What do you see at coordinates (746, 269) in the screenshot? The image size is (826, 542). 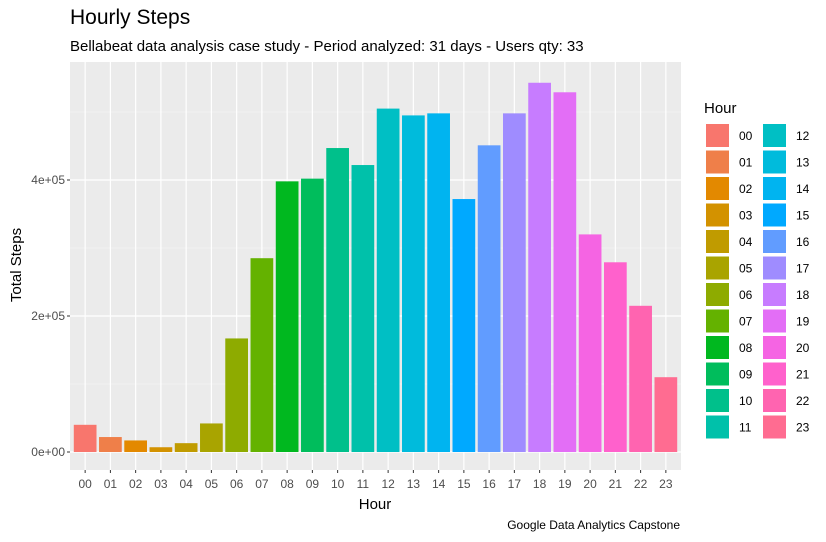 I see `legend-label: 05` at bounding box center [746, 269].